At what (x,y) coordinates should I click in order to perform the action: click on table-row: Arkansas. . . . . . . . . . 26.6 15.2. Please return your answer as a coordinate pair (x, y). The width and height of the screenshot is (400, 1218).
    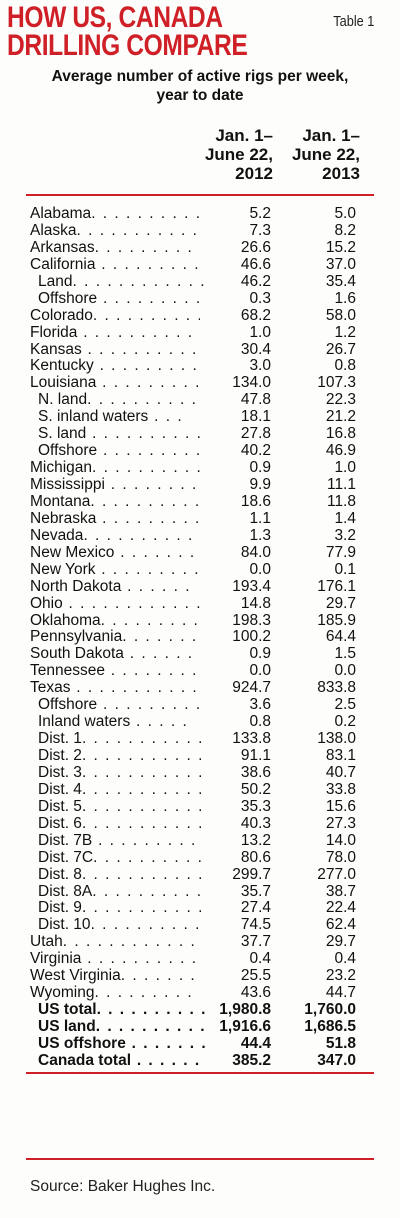
    Looking at the image, I should click on (200, 247).